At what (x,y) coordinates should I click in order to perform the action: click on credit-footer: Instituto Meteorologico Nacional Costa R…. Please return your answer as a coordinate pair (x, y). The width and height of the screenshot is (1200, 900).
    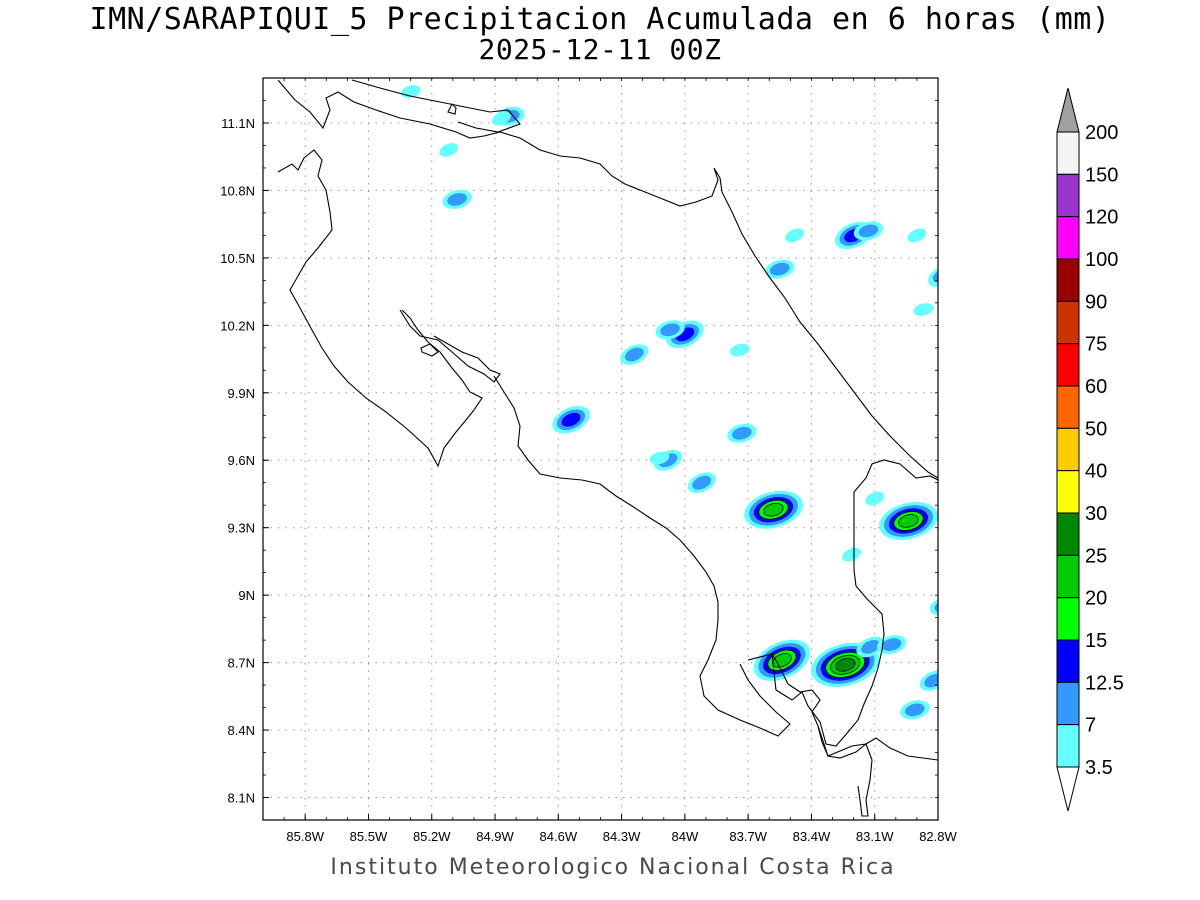
    Looking at the image, I should click on (613, 867).